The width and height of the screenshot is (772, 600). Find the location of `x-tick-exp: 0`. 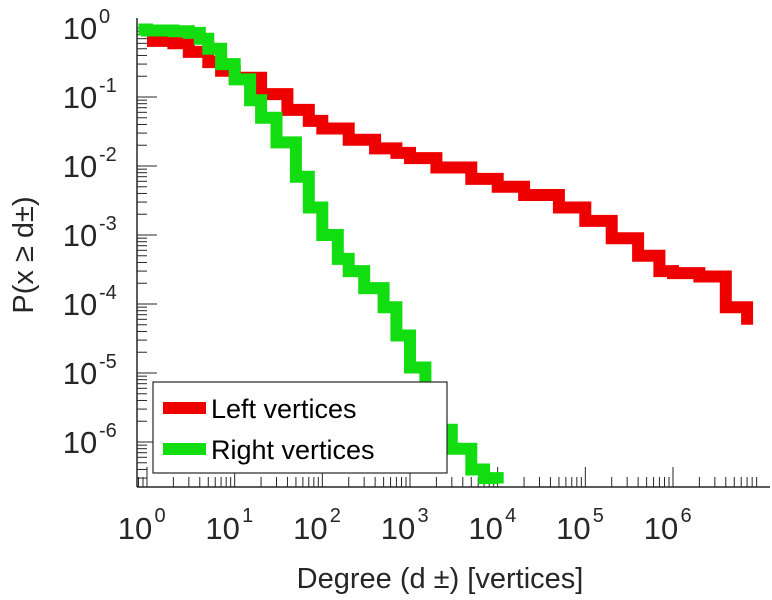

x-tick-exp: 0 is located at coordinates (159, 516).